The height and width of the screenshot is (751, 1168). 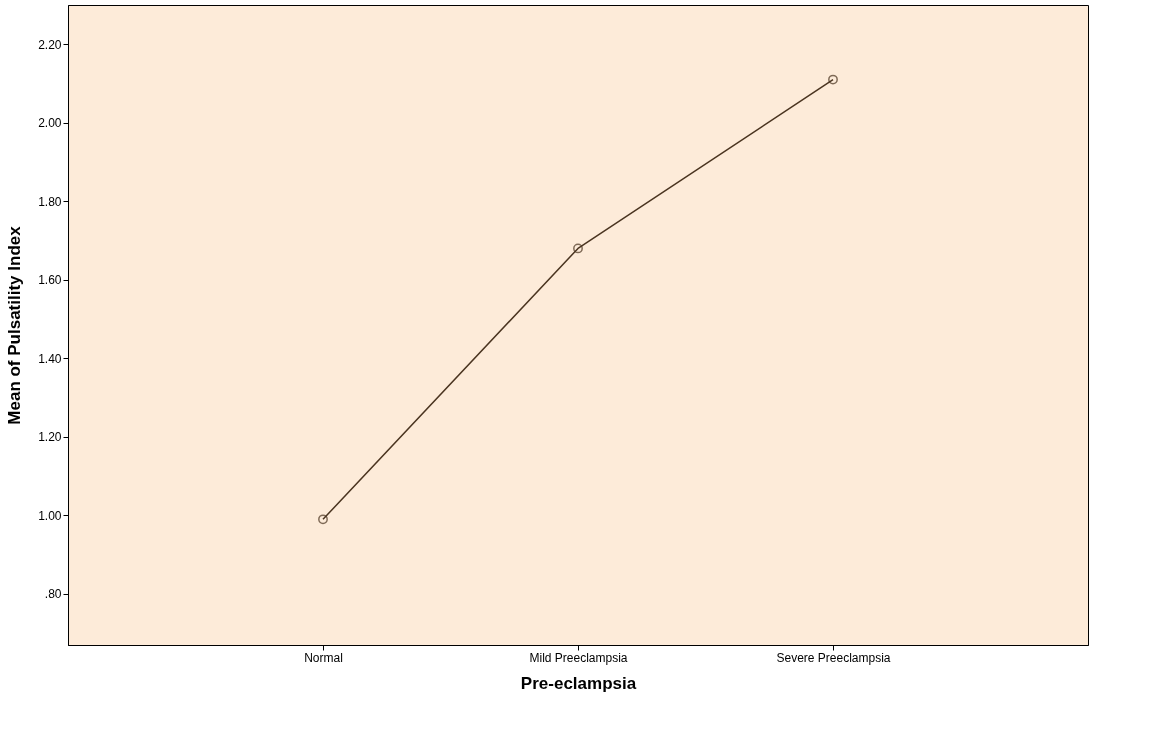 What do you see at coordinates (50, 201) in the screenshot?
I see `y-tick-label: 1.80` at bounding box center [50, 201].